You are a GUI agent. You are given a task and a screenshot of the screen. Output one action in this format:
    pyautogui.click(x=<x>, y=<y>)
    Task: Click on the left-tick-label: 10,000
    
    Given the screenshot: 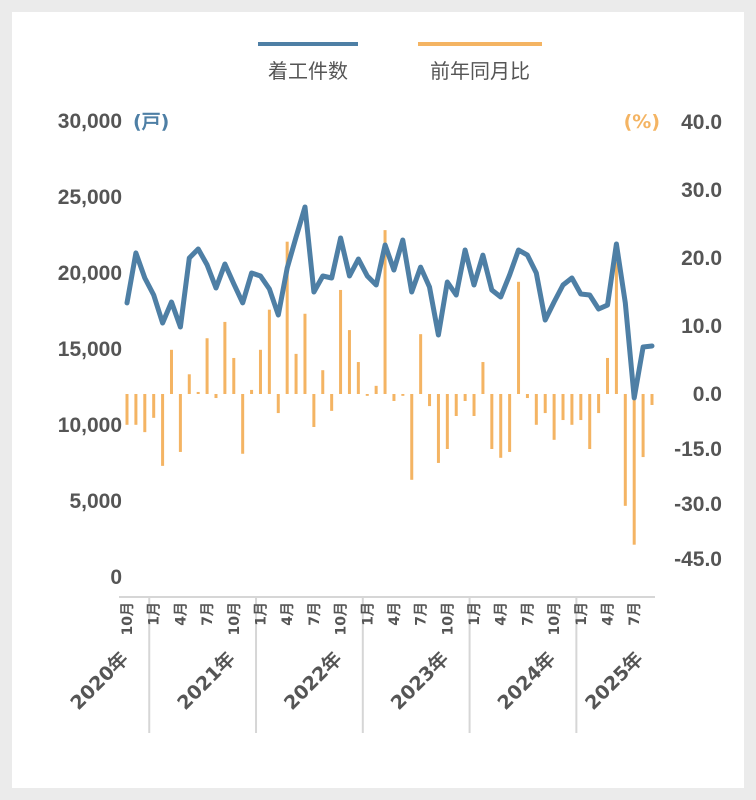 What is the action you would take?
    pyautogui.click(x=90, y=425)
    